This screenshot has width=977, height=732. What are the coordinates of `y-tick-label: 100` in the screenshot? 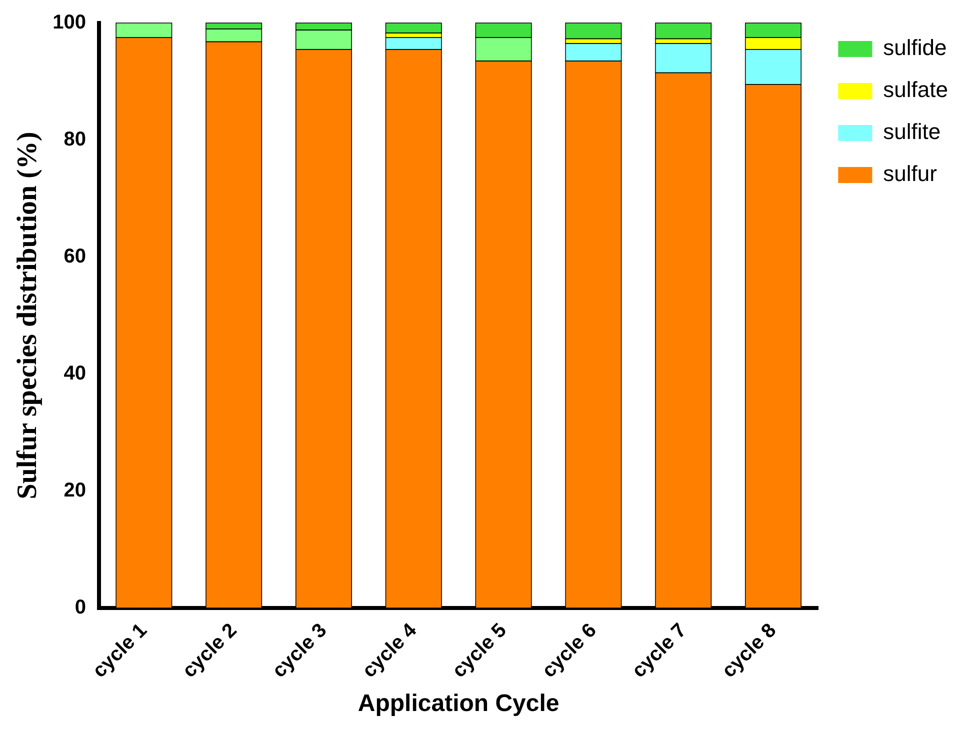 It's located at (69, 23).